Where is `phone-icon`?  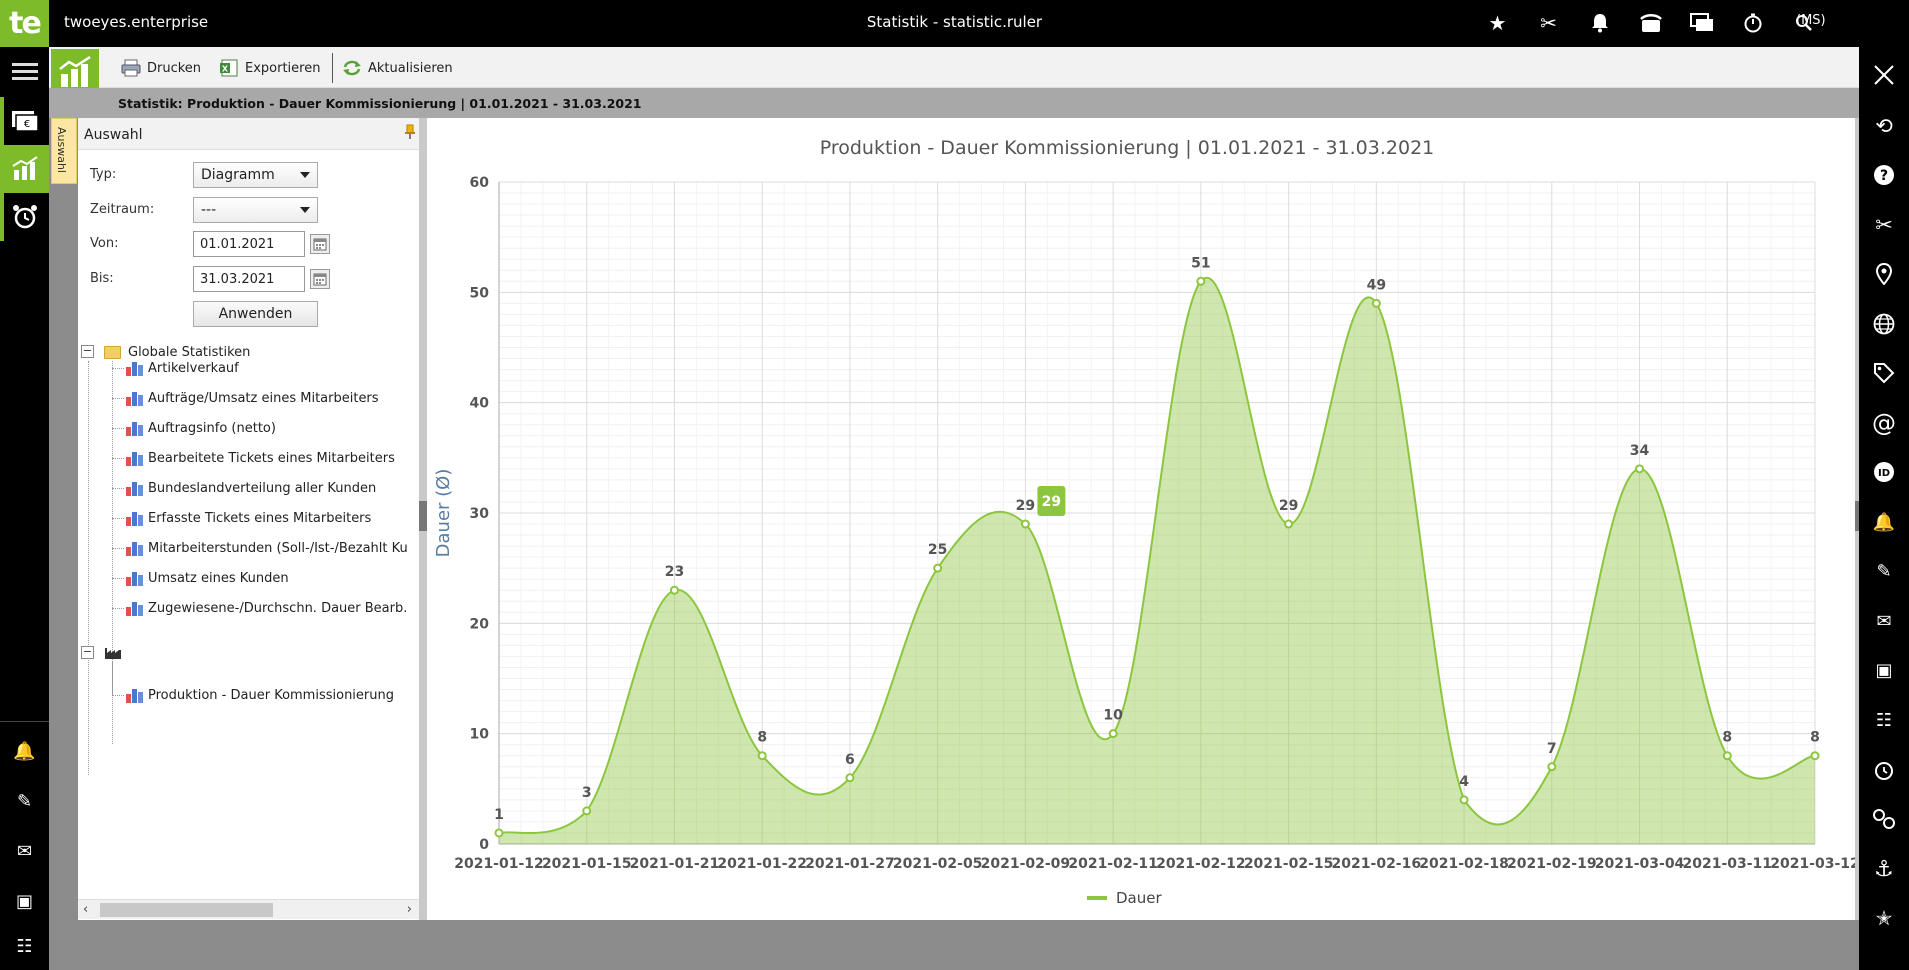 phone-icon is located at coordinates (1650, 23).